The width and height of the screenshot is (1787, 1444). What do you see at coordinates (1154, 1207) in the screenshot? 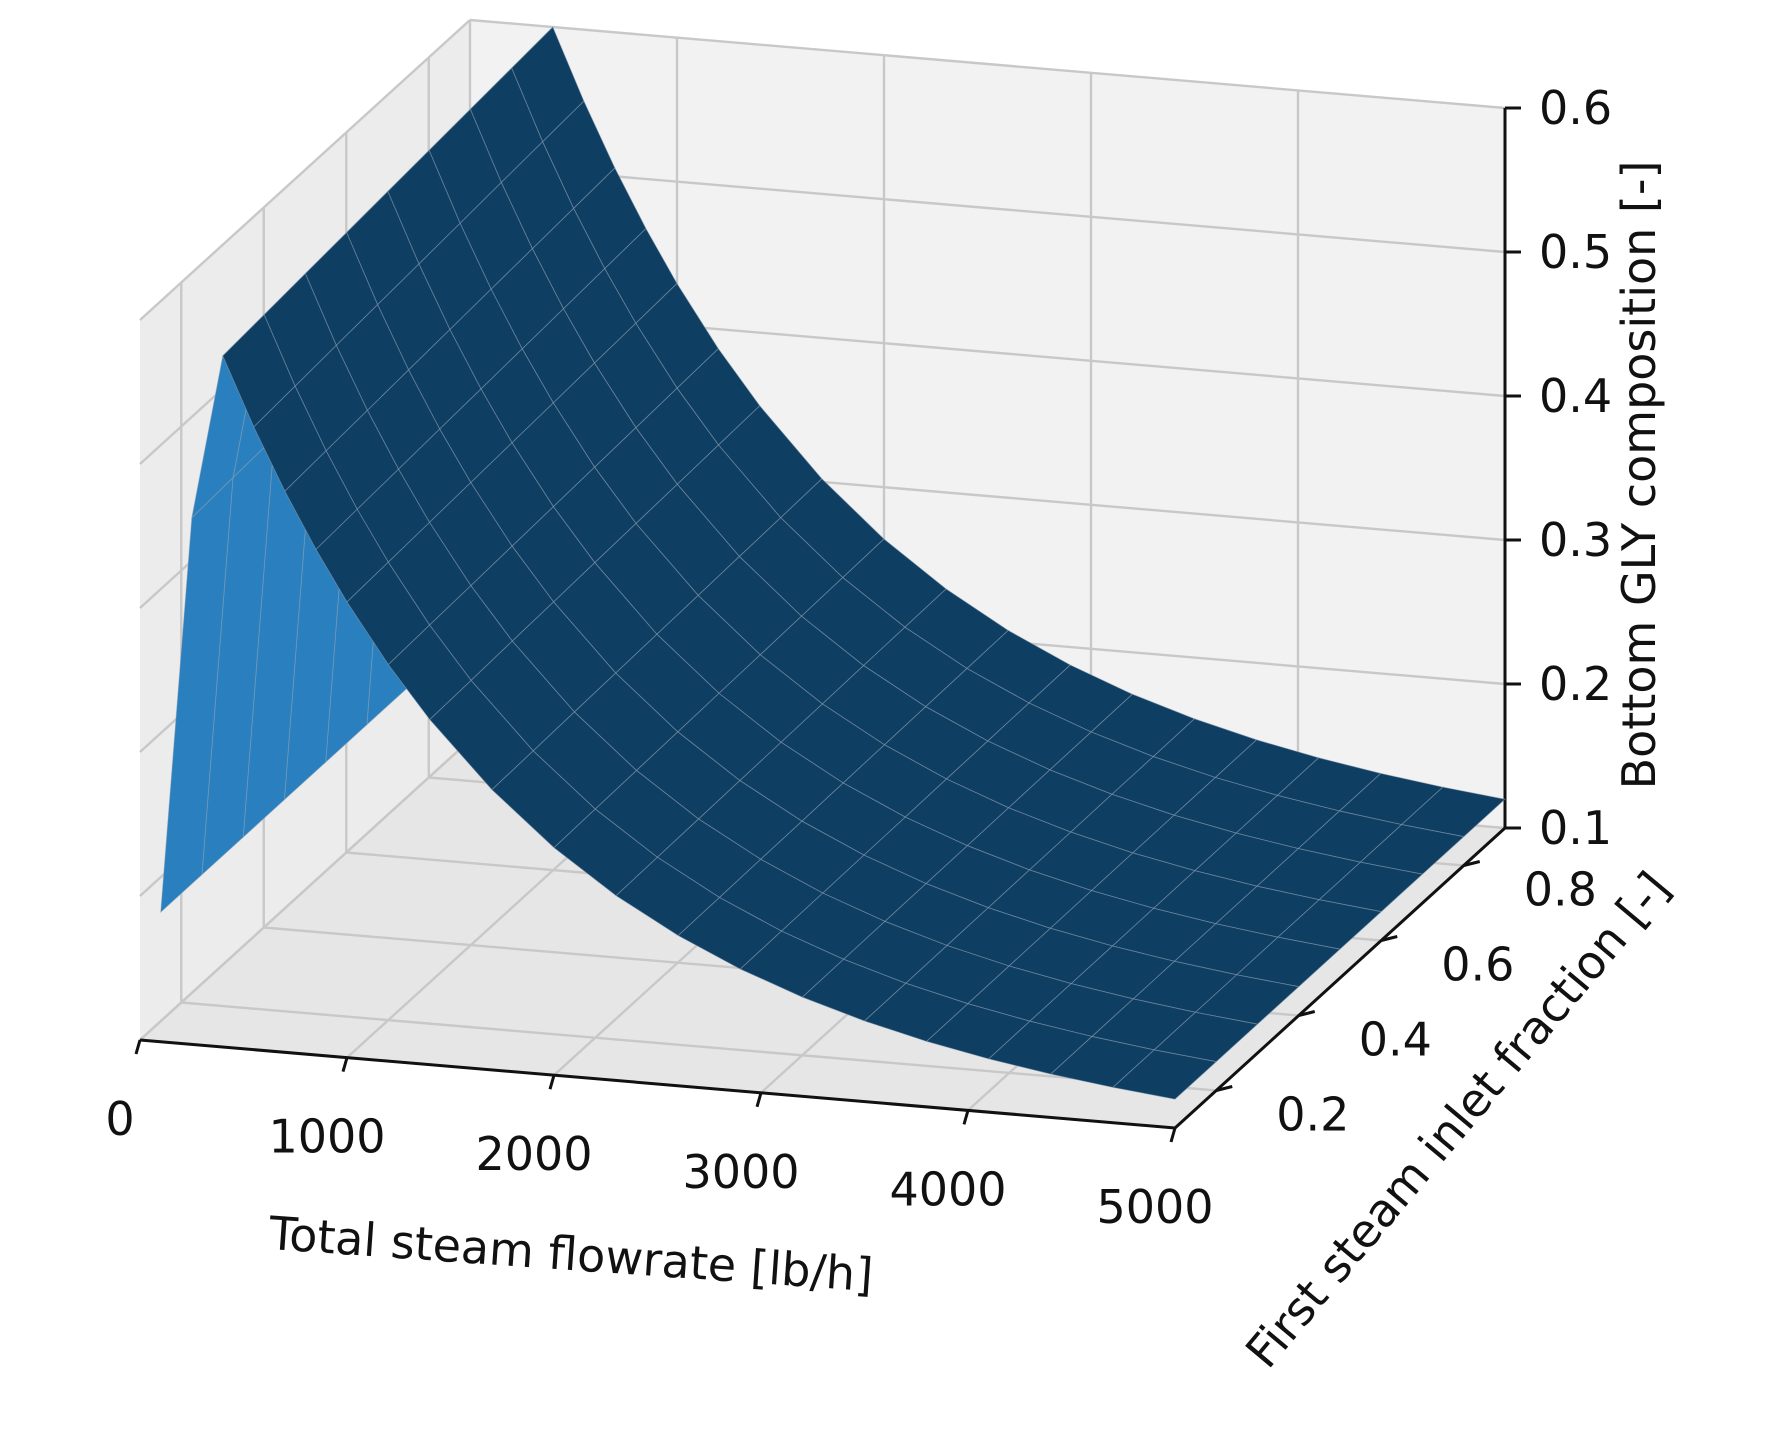
I see `x-tick-label: 5000` at bounding box center [1154, 1207].